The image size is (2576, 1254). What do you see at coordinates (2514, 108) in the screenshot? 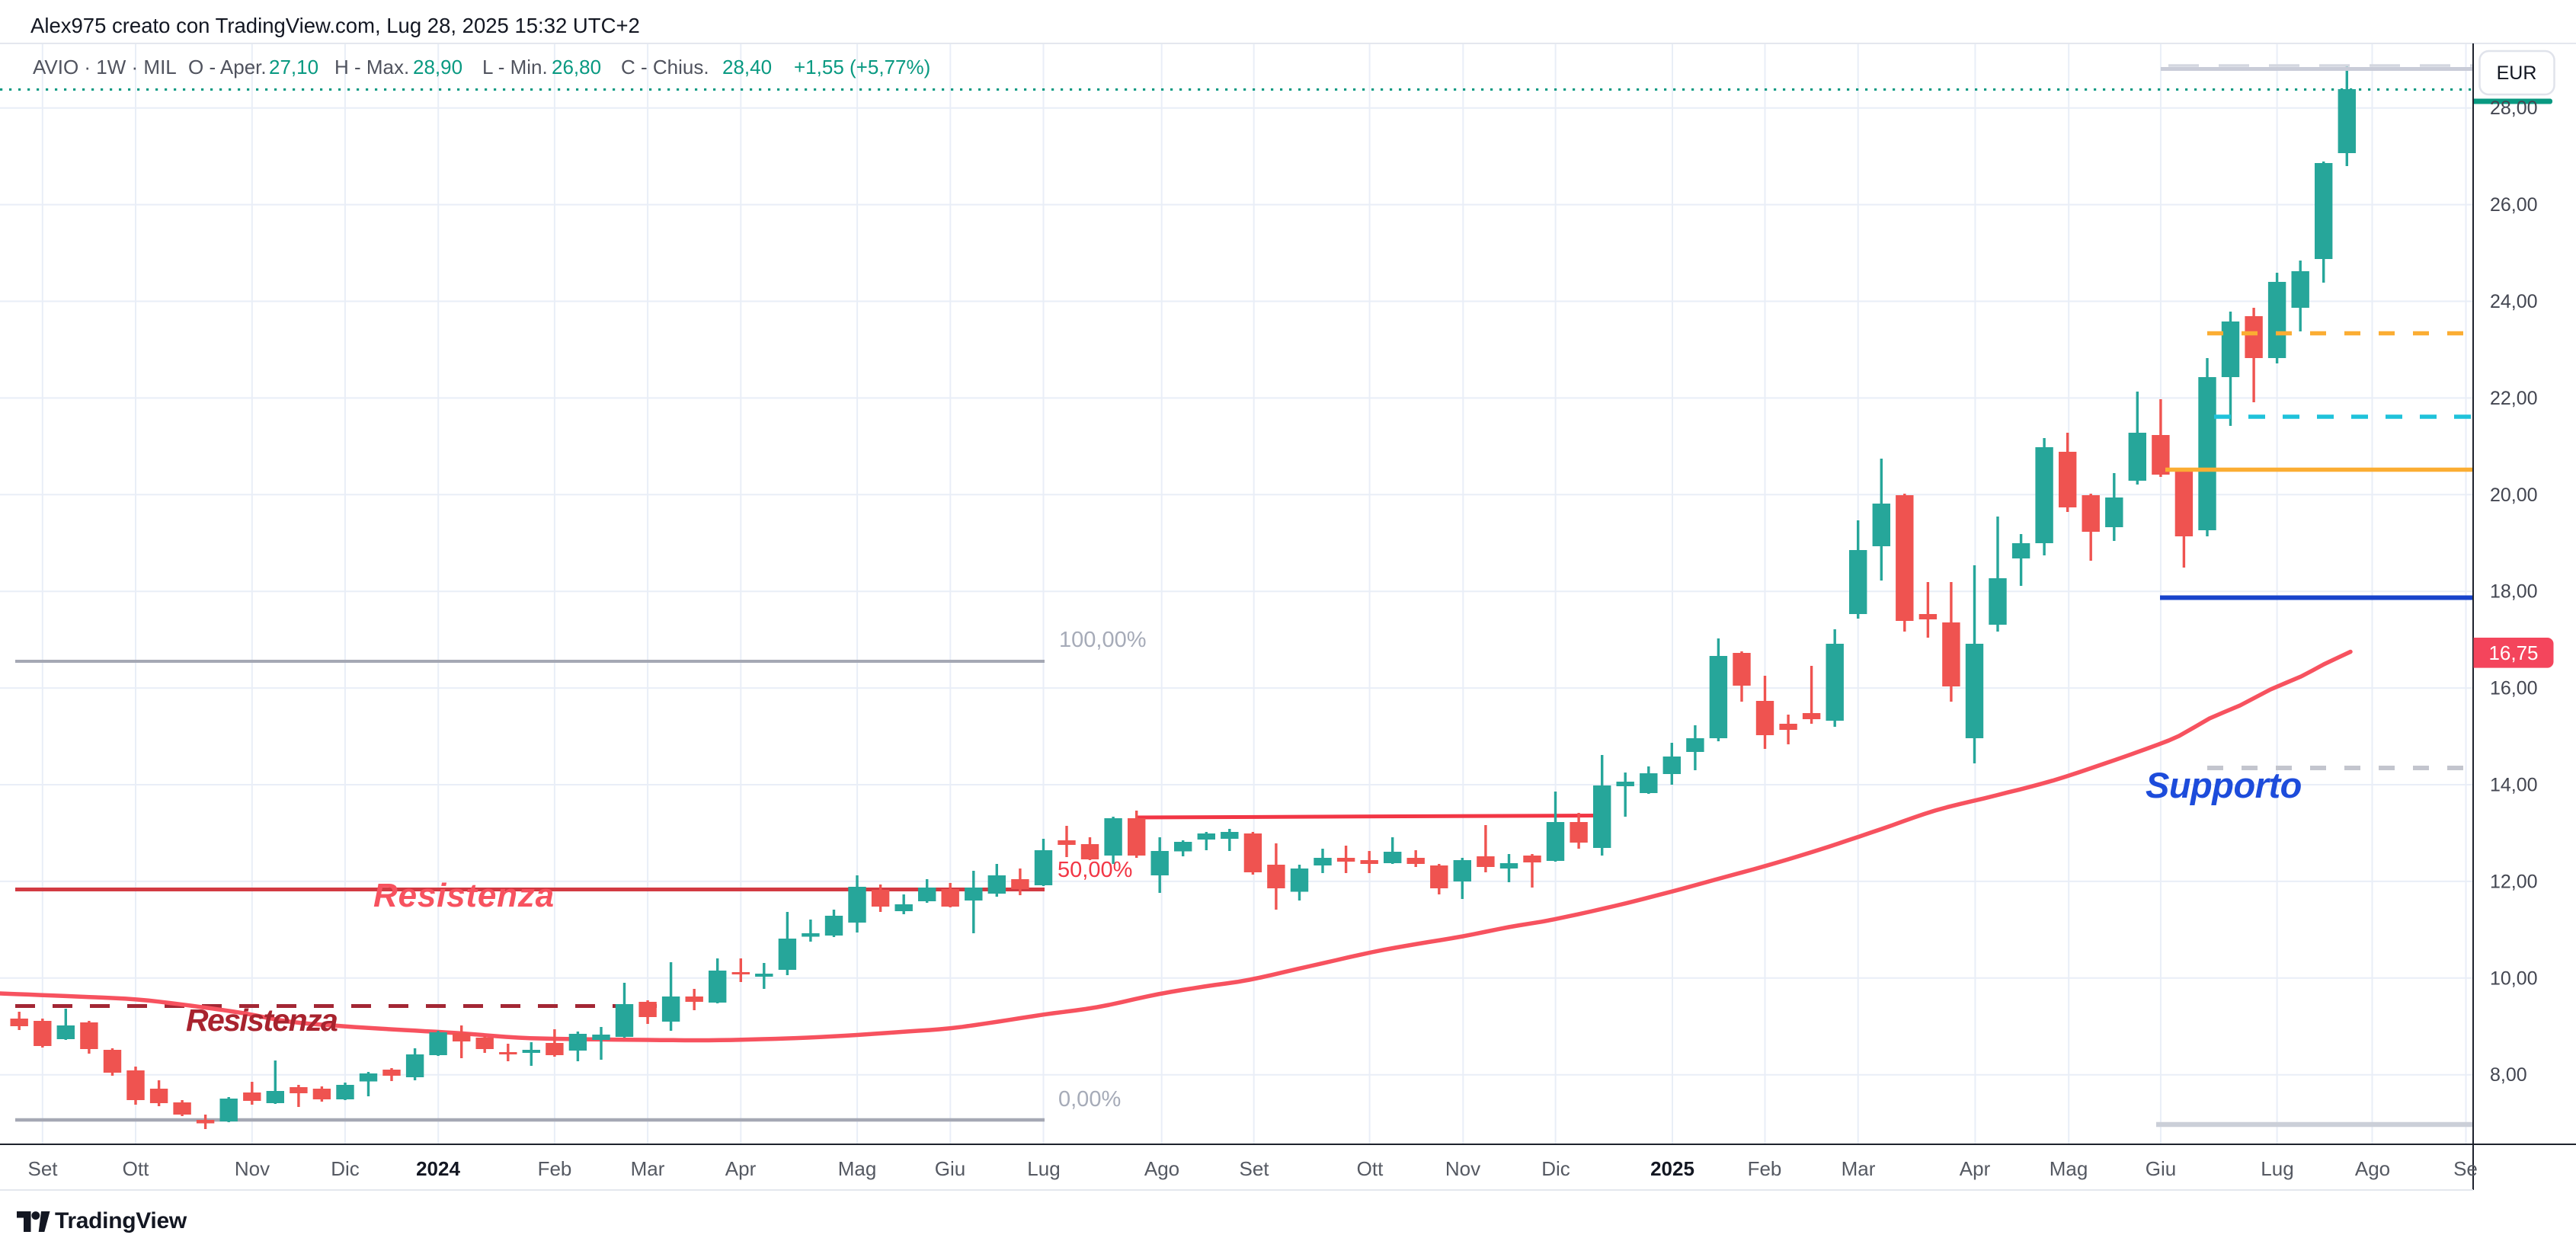
I see `svg-text: 28,00` at bounding box center [2514, 108].